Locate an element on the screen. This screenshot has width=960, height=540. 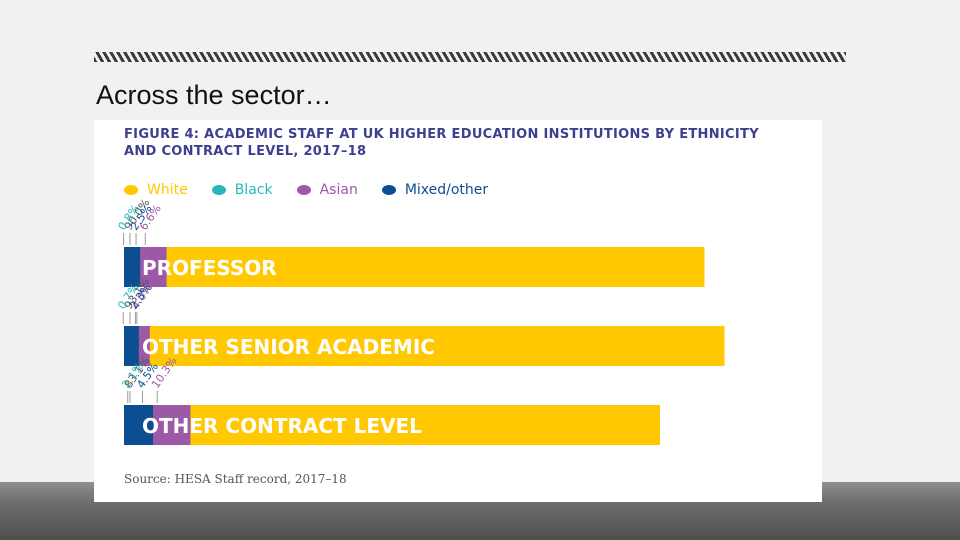
legend-label: Black is located at coordinates (253, 190).